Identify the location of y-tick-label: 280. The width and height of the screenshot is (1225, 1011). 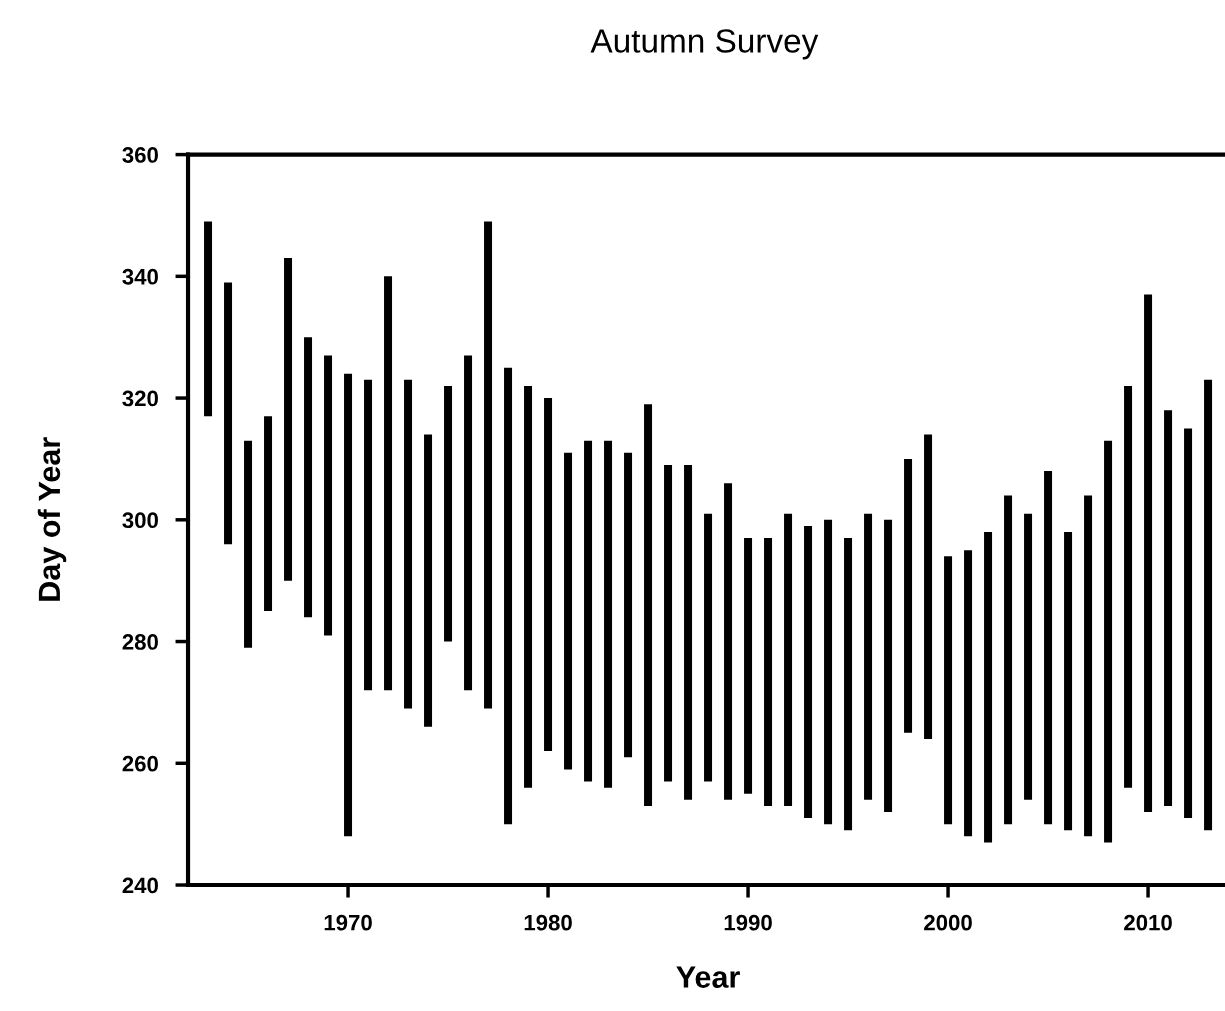
(140, 642).